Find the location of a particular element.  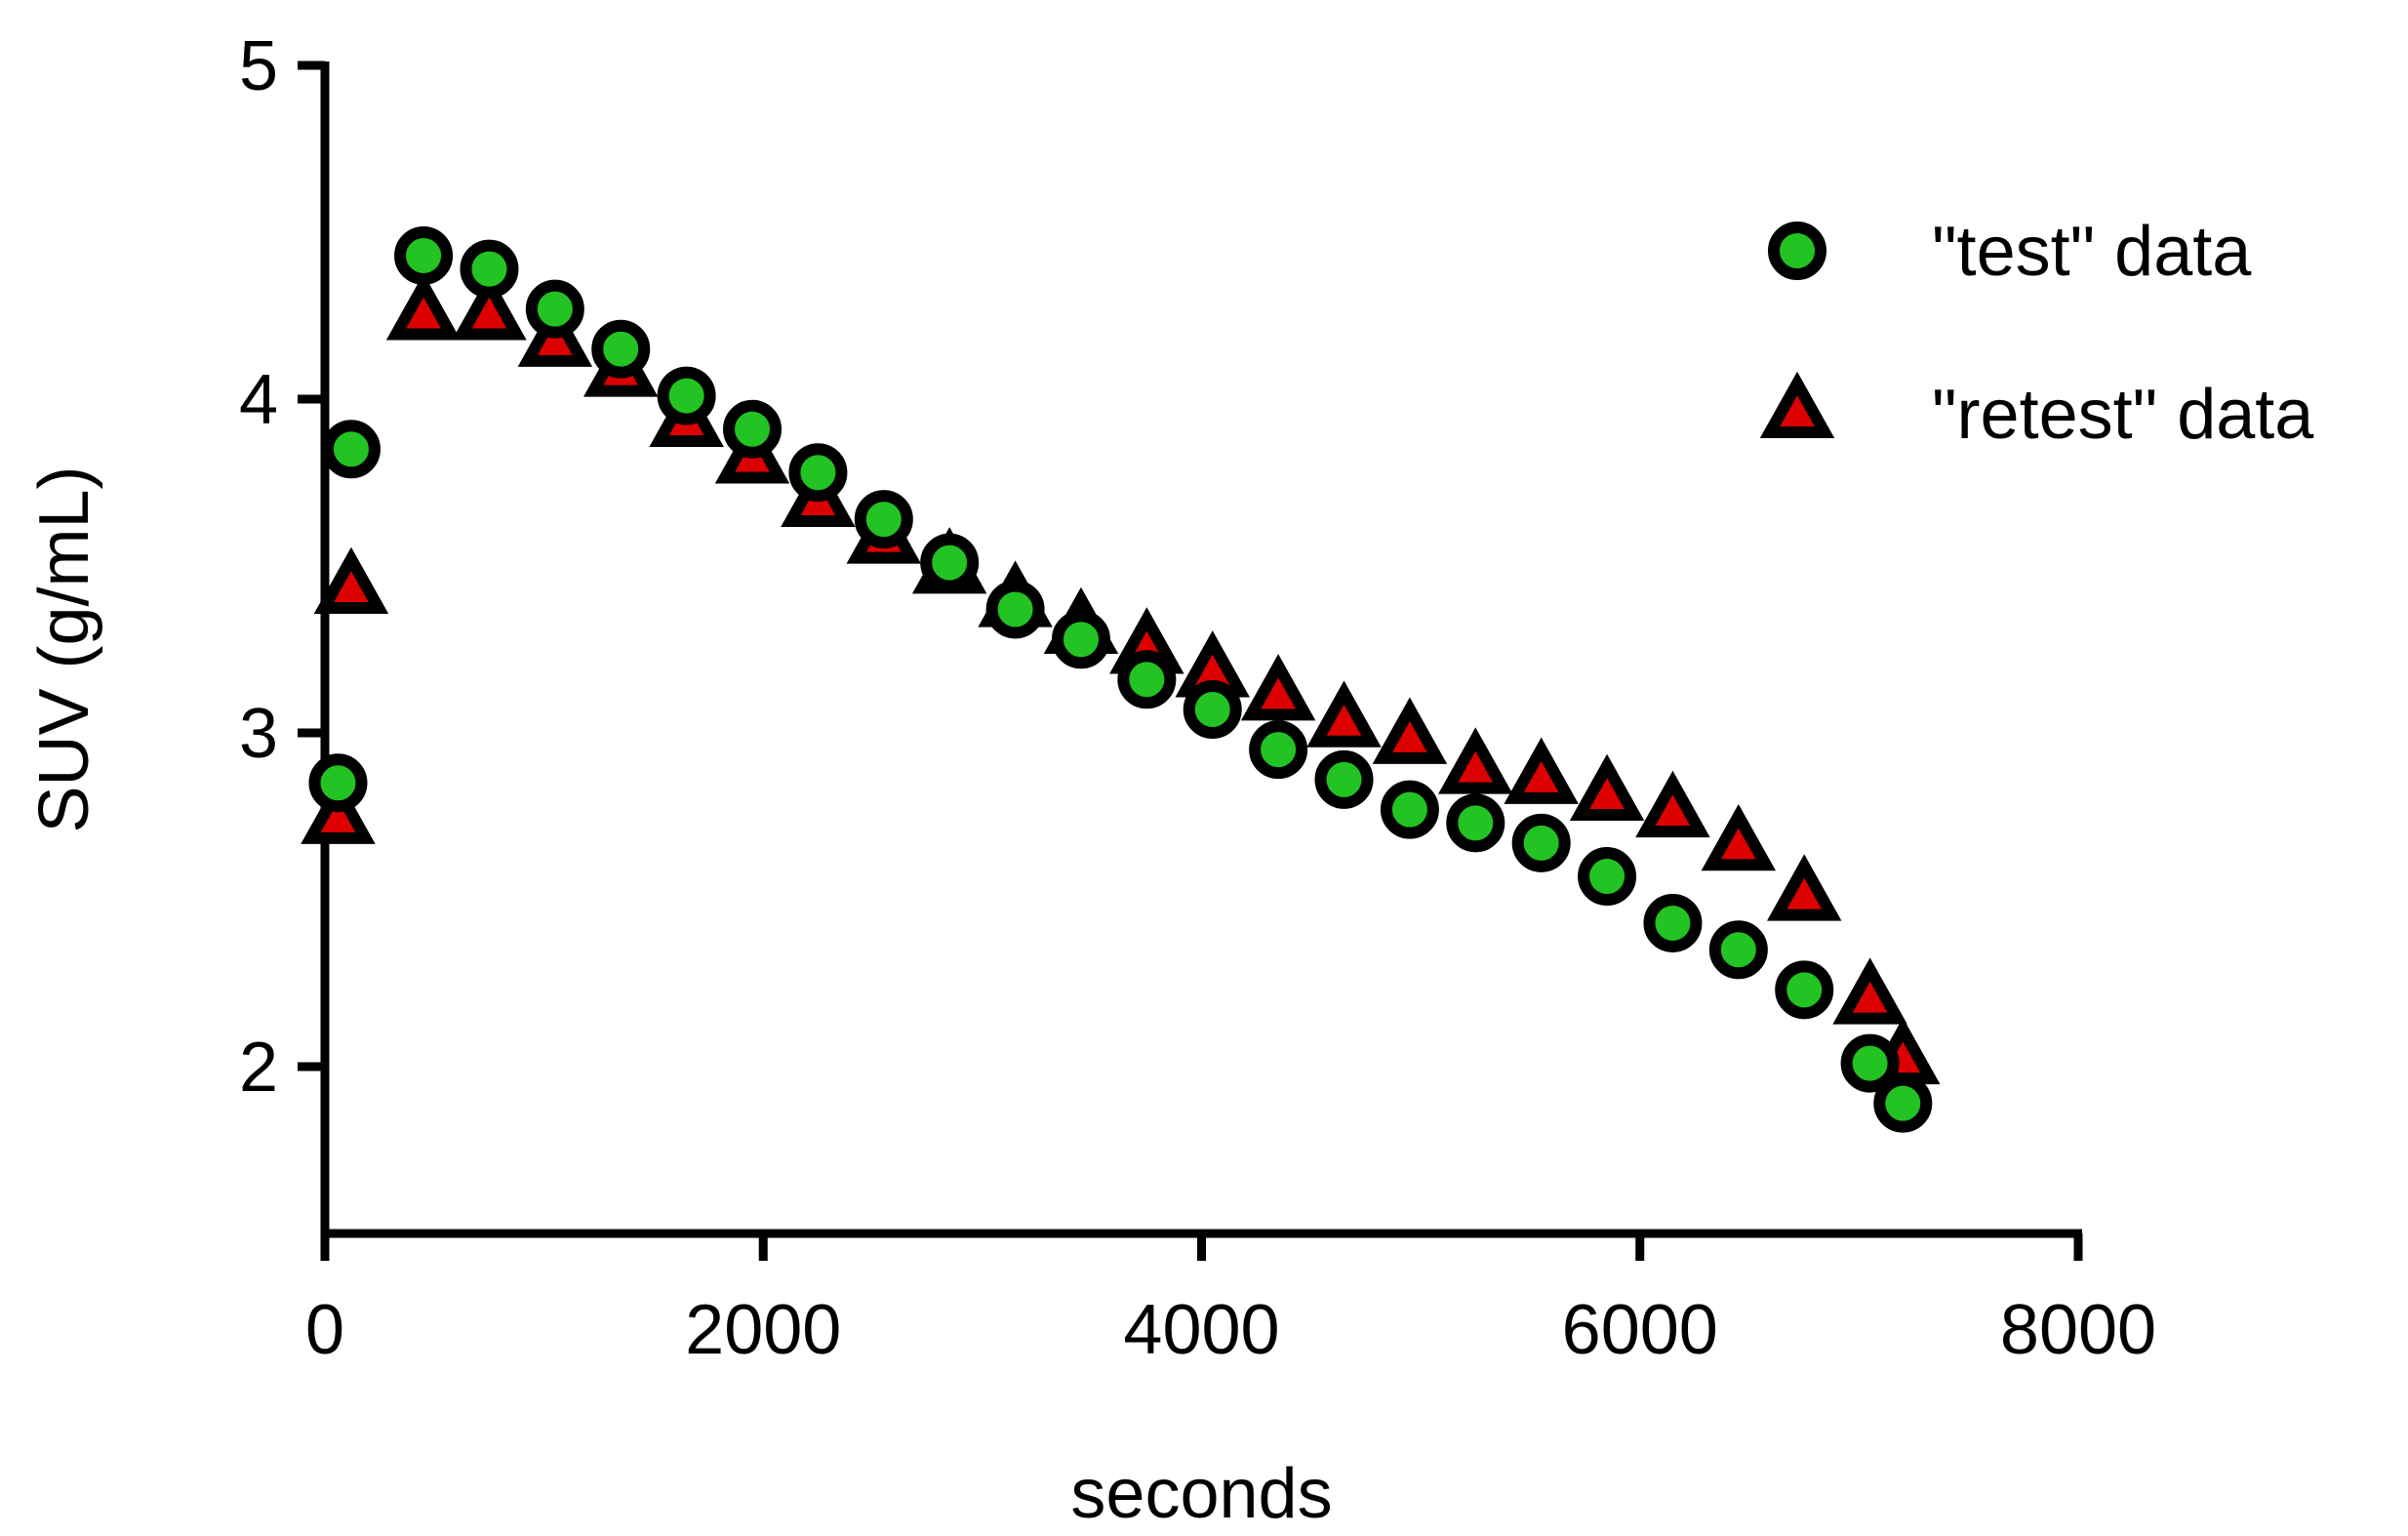

y-tick-label: 5 is located at coordinates (258, 66).